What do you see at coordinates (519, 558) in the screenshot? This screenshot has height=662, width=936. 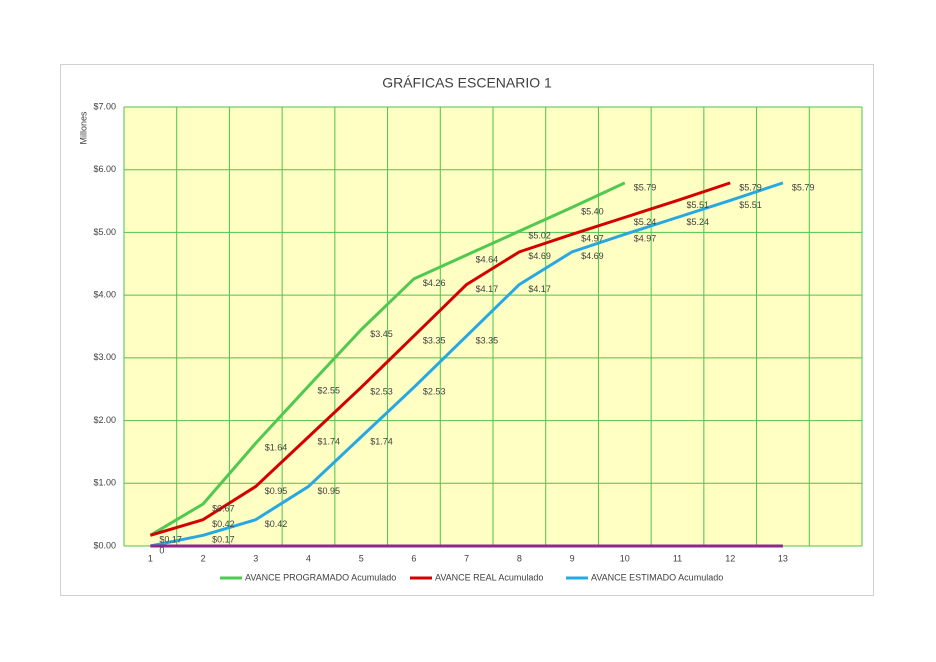 I see `x-tick-label: 8` at bounding box center [519, 558].